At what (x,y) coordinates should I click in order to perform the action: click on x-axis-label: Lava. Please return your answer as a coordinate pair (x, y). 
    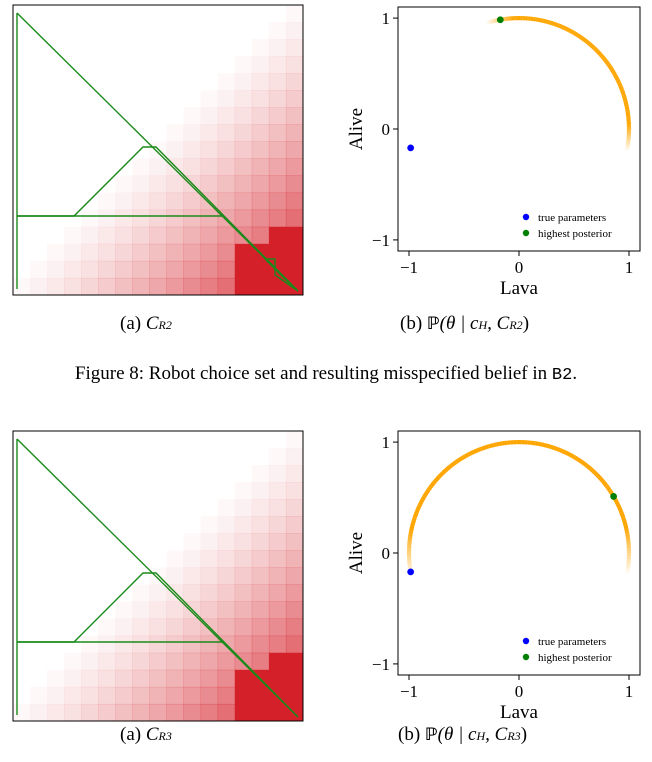
    Looking at the image, I should click on (519, 712).